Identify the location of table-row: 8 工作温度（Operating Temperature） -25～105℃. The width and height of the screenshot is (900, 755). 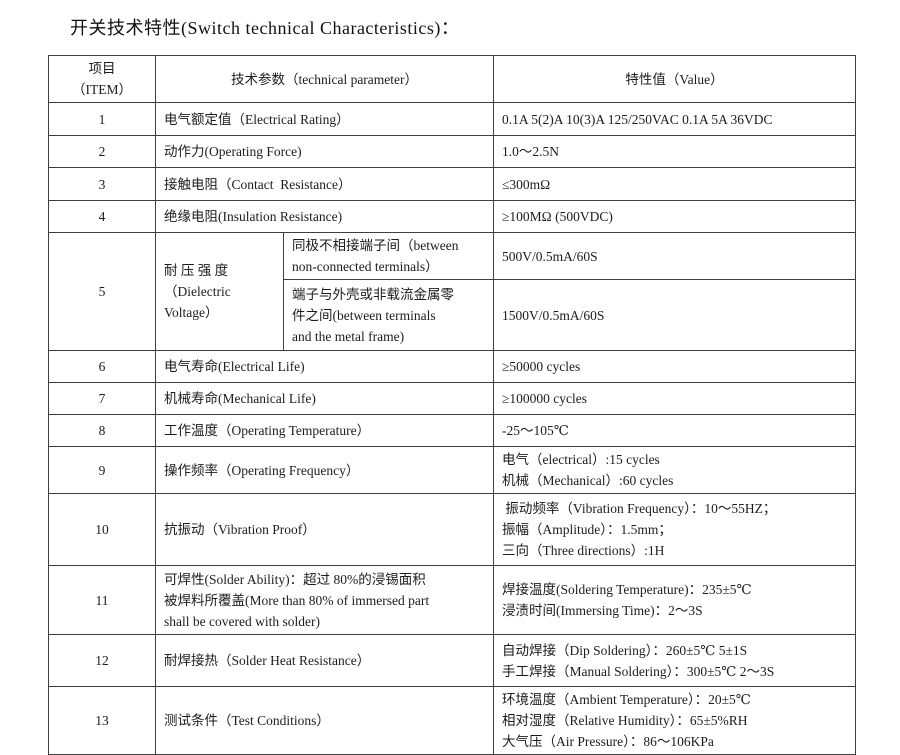
(452, 430).